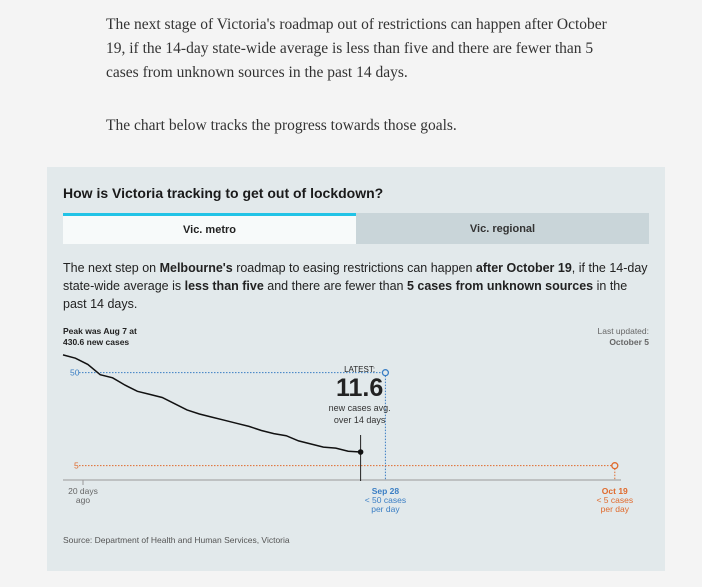 This screenshot has height=587, width=702. I want to click on latest-caption: over 14 days, so click(360, 420).